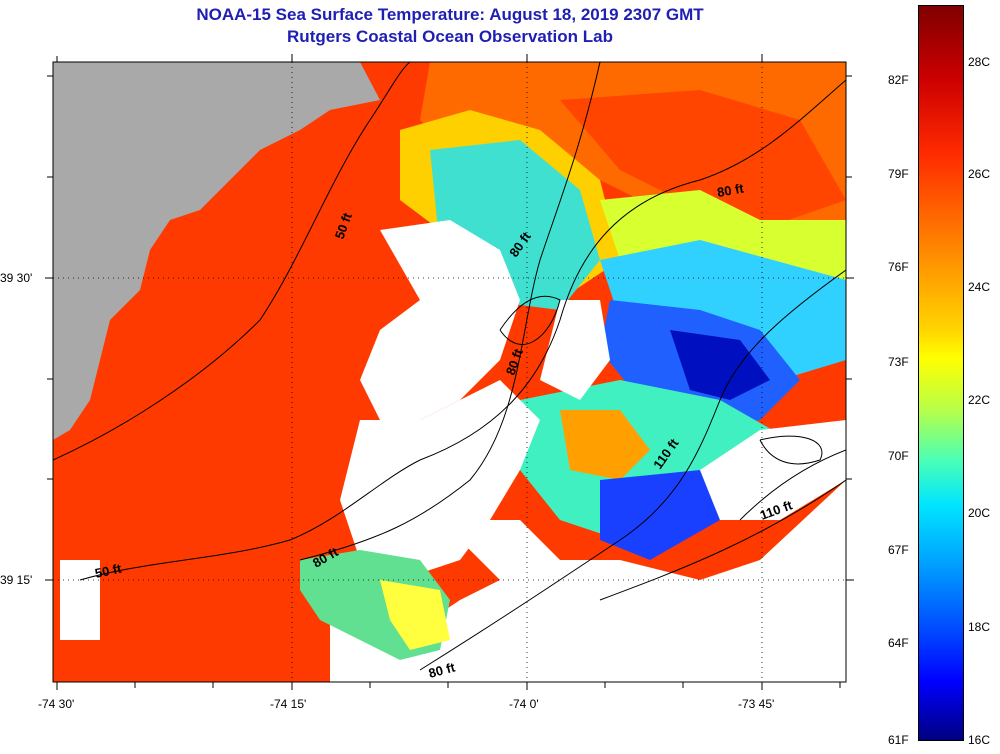 The height and width of the screenshot is (754, 1000). What do you see at coordinates (898, 362) in the screenshot?
I see `colorbar-f-label: 73F` at bounding box center [898, 362].